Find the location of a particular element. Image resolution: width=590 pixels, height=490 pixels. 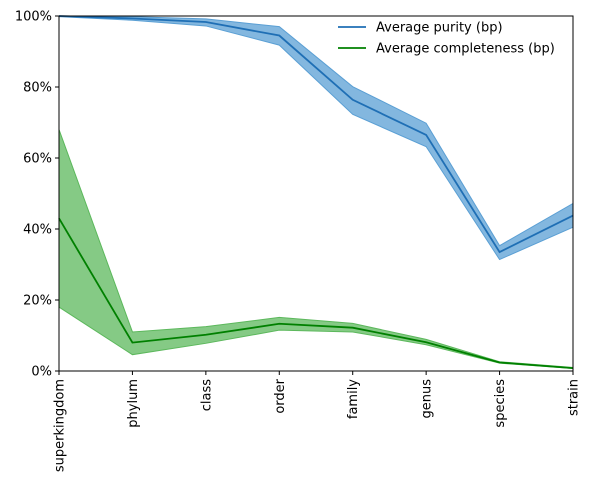

legend-label: Average completeness (bp) is located at coordinates (465, 49).